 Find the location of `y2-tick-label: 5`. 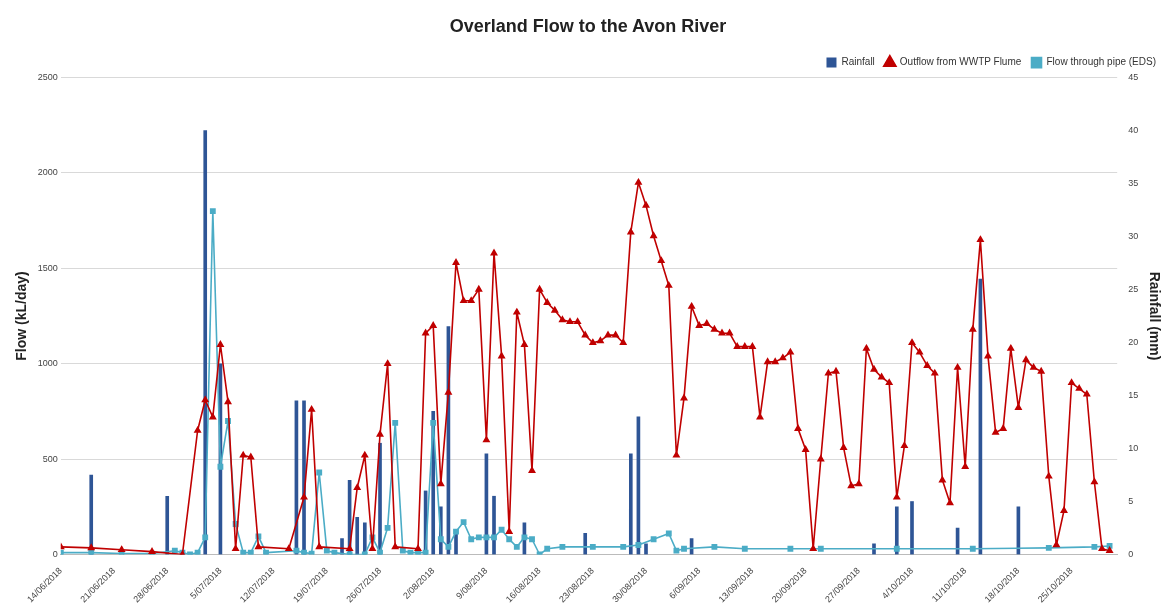

y2-tick-label: 5 is located at coordinates (1131, 501).